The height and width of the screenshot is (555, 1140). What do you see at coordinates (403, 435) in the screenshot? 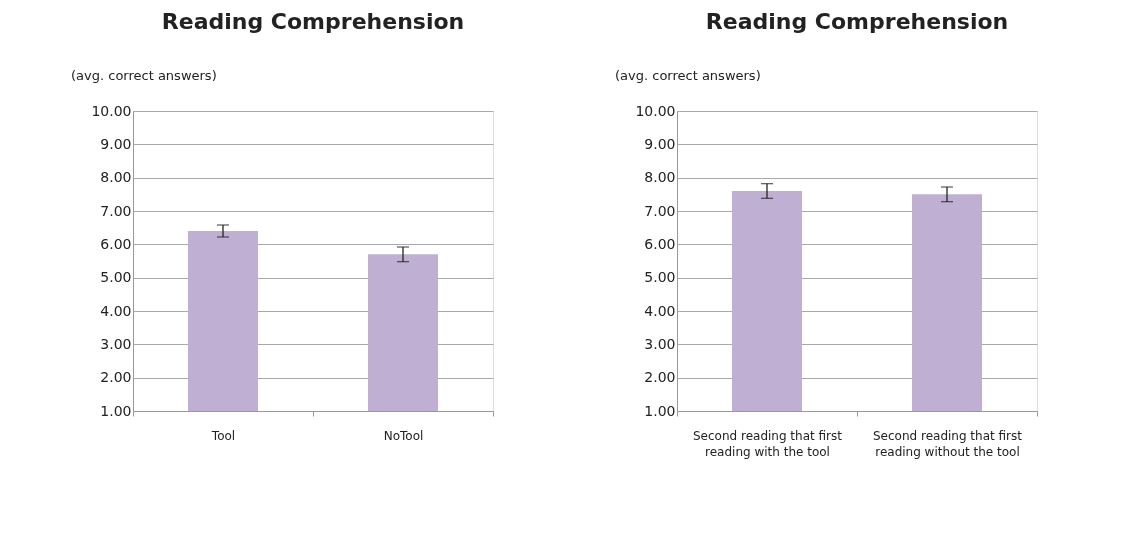
I see `x-tick-label: NoTool` at bounding box center [403, 435].